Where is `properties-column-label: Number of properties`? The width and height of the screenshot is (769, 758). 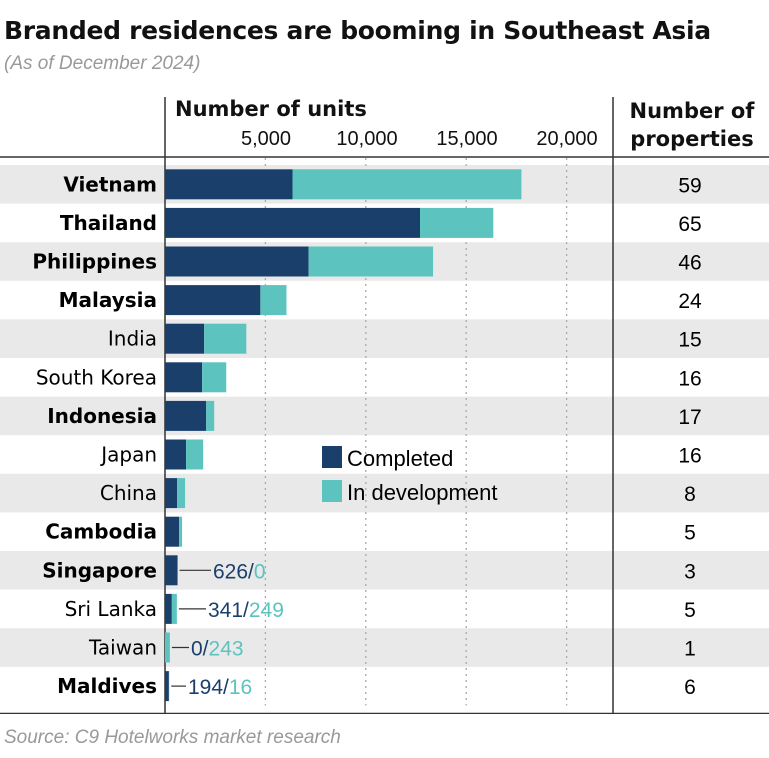 properties-column-label: Number of properties is located at coordinates (692, 125).